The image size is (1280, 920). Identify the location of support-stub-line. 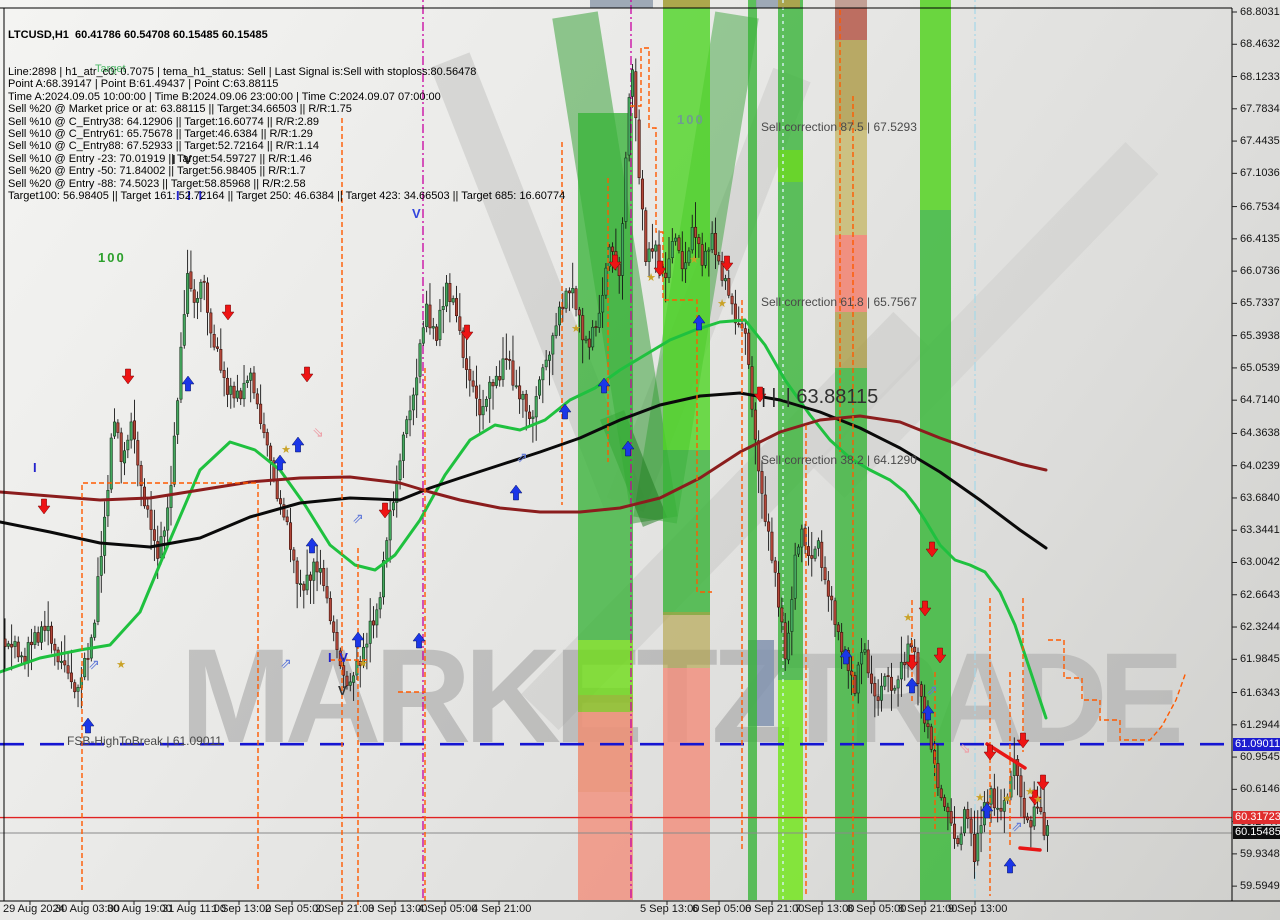
(1030, 849).